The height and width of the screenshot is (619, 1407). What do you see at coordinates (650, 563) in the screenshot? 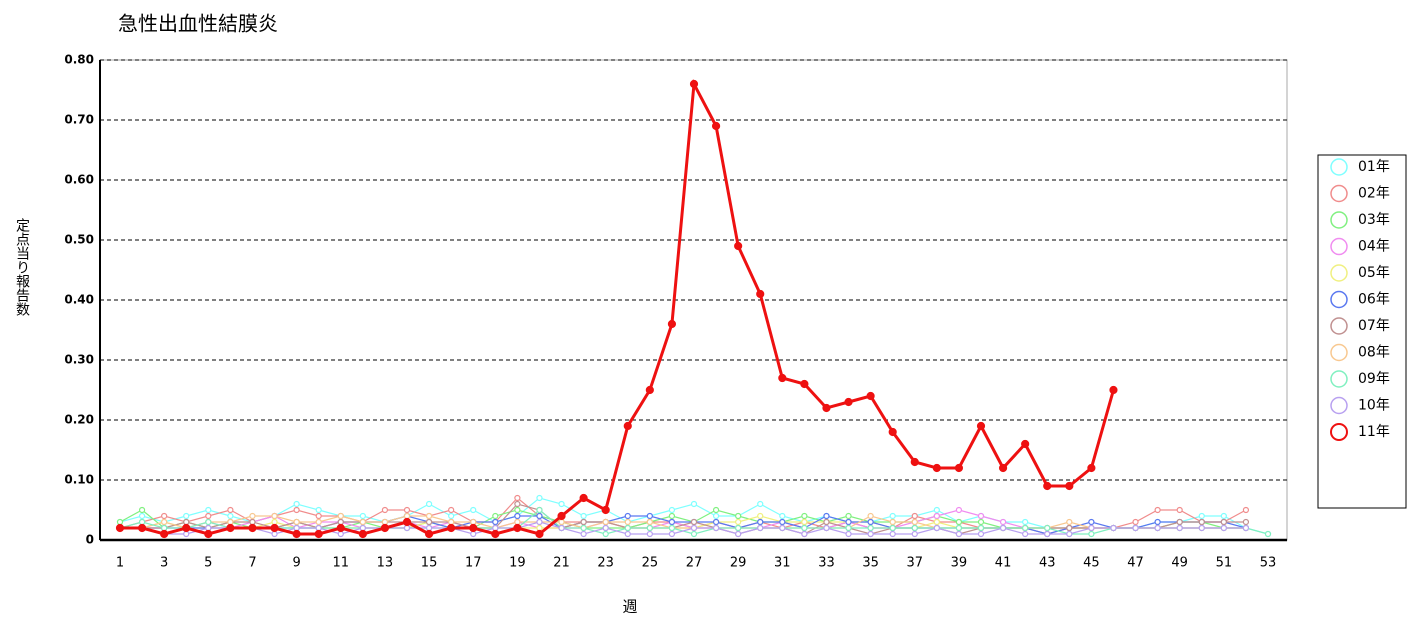
I see `x-tick-label: 25` at bounding box center [650, 563].